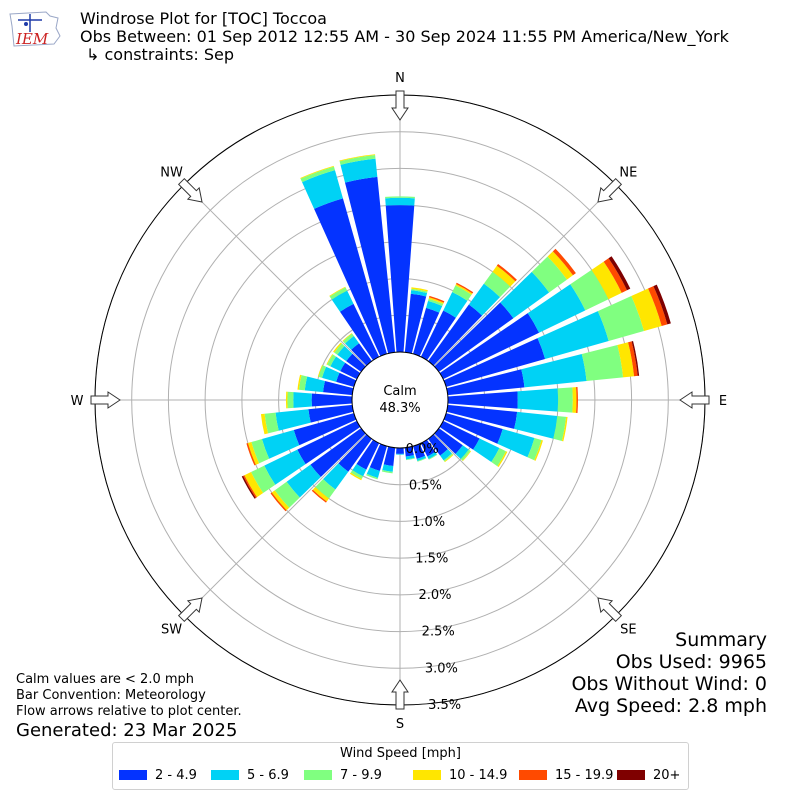 This screenshot has height=800, width=800. What do you see at coordinates (425, 485) in the screenshot?
I see `ring-tick-label: 0.5%` at bounding box center [425, 485].